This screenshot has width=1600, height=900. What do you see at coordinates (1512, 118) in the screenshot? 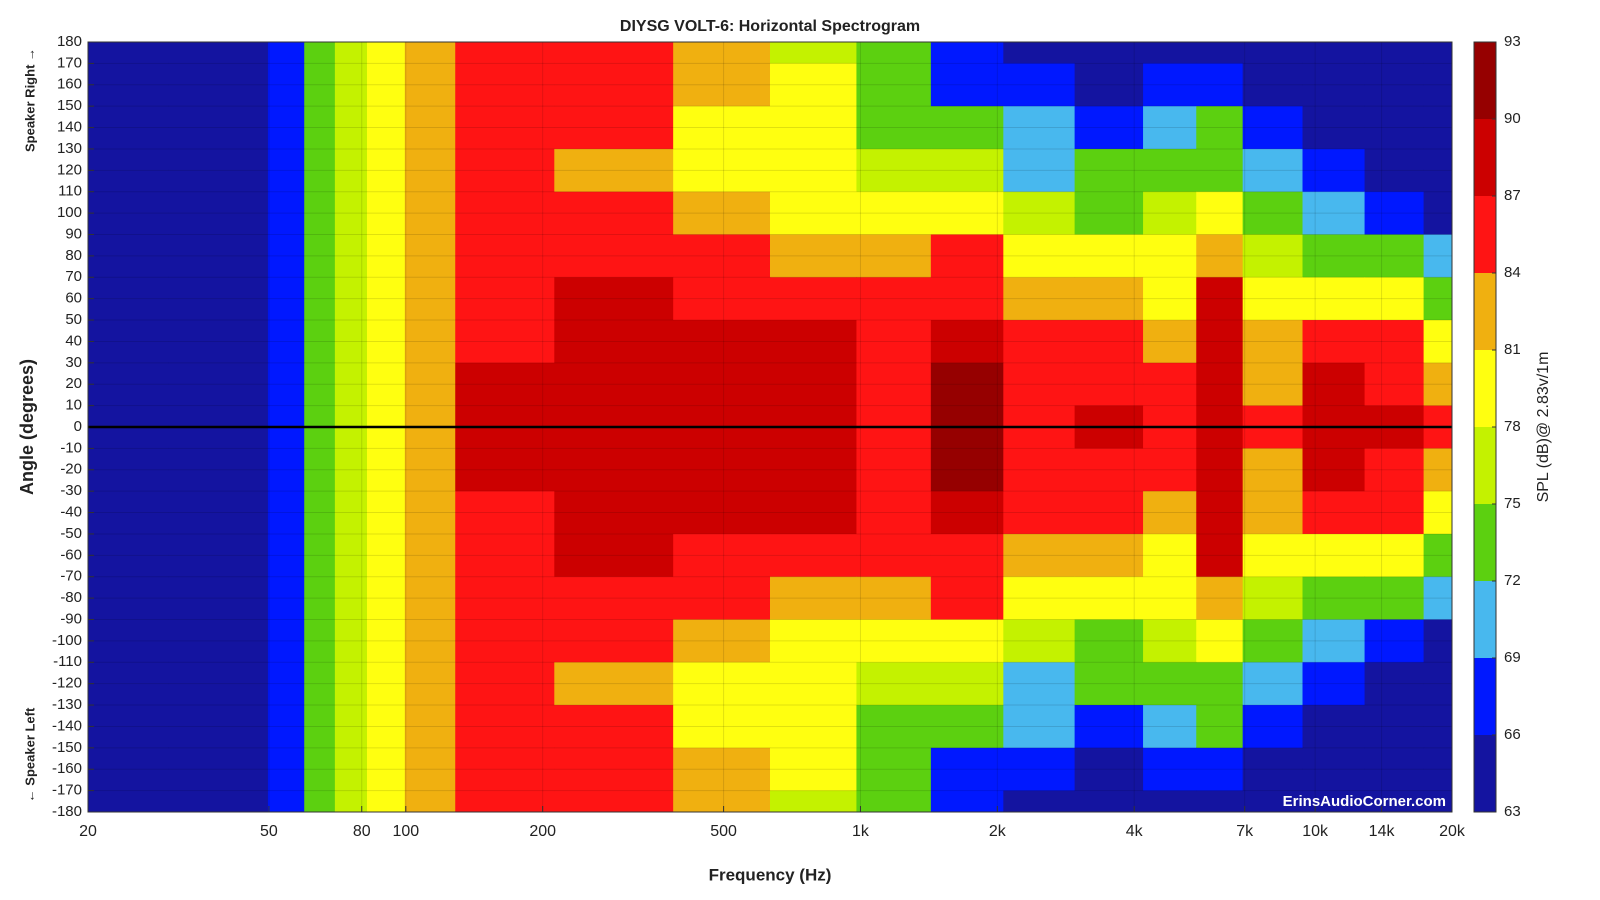
I see `colorbar-tick-label: 90` at bounding box center [1512, 118].